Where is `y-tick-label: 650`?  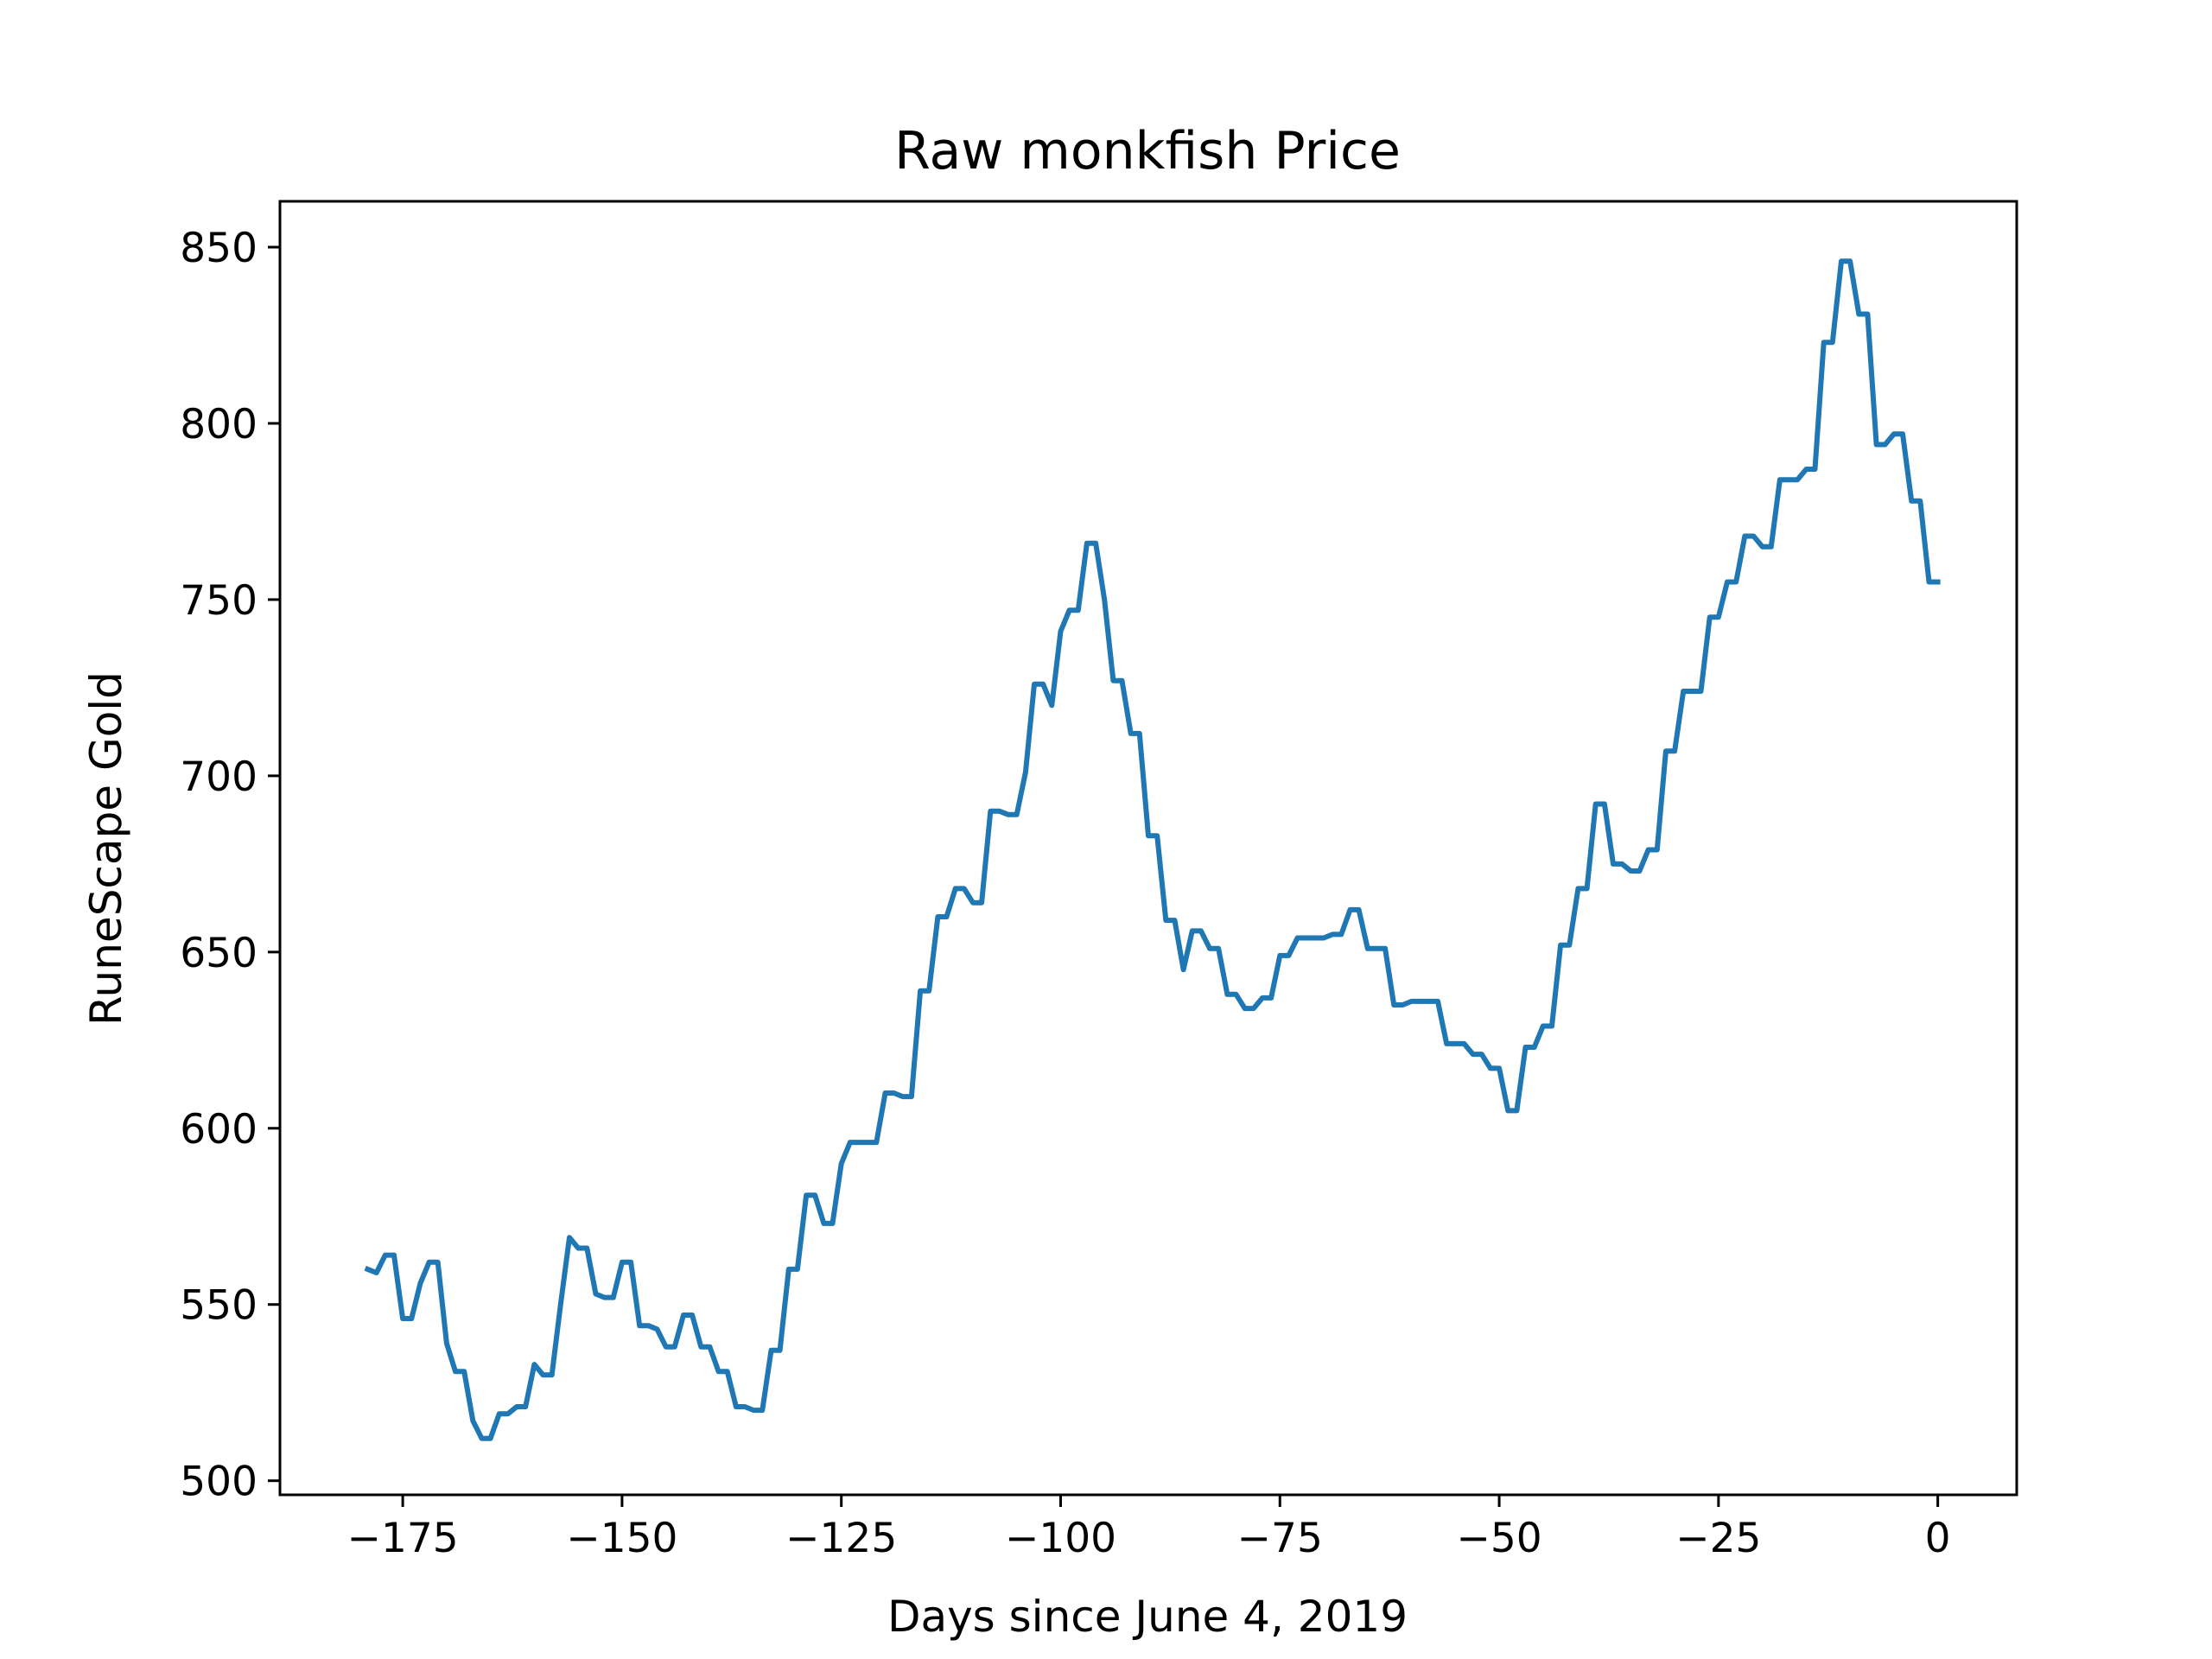
y-tick-label: 650 is located at coordinates (218, 953).